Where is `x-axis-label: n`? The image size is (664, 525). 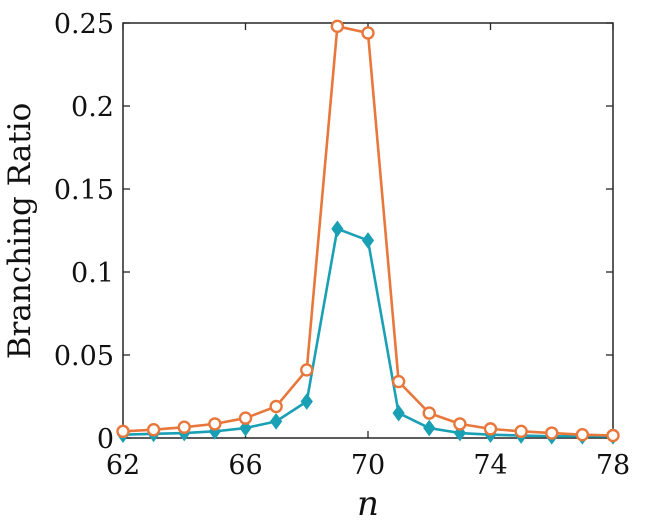 x-axis-label: n is located at coordinates (368, 504).